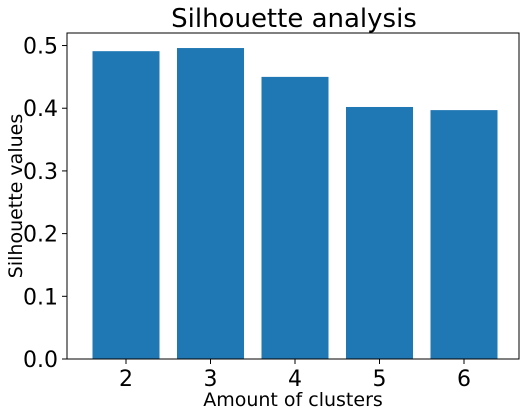  I want to click on y-tick-label: 0.5, so click(40, 47).